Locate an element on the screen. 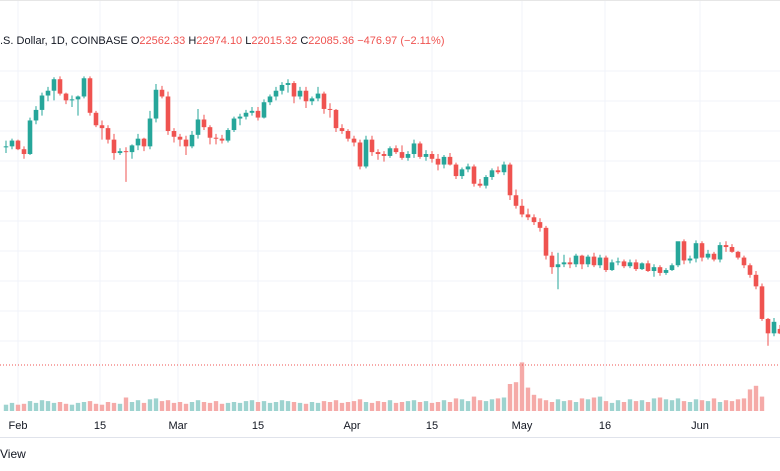 This screenshot has height=471, width=780. symbol-text: .S. Dollar, 1D, COINBASE is located at coordinates (64, 41).